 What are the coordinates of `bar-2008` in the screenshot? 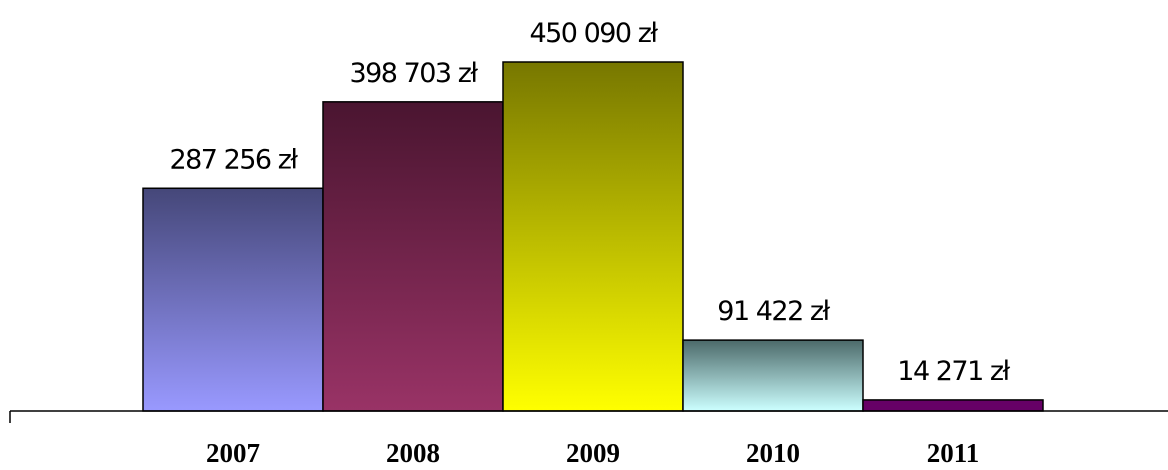 It's located at (413, 256).